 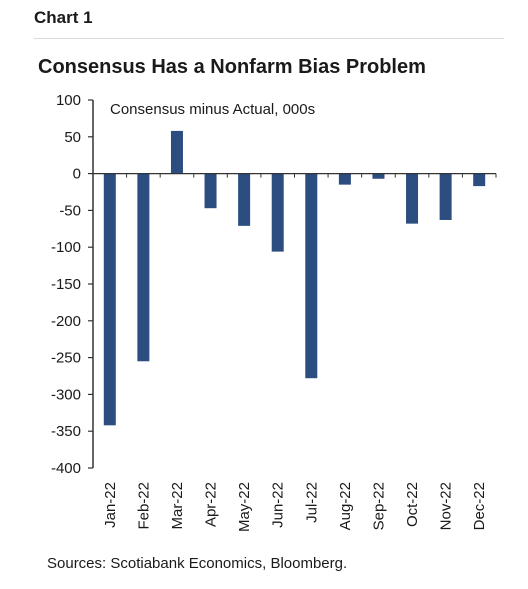 What do you see at coordinates (66, 468) in the screenshot?
I see `y-tick-label: -400` at bounding box center [66, 468].